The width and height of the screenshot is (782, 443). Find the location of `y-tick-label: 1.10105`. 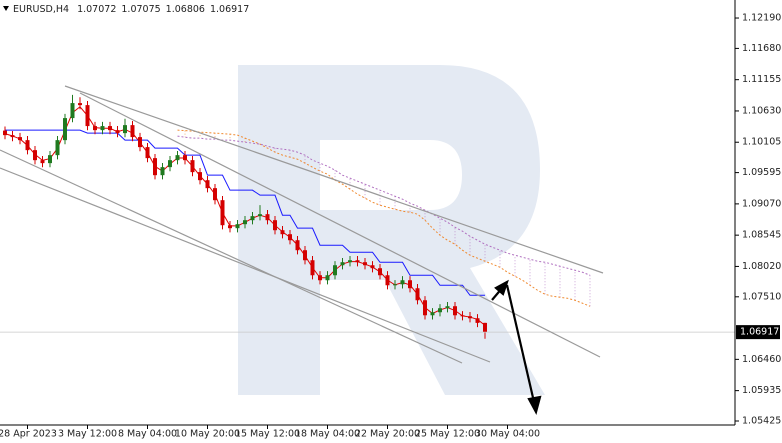

y-tick-label: 1.10105 is located at coordinates (761, 142).